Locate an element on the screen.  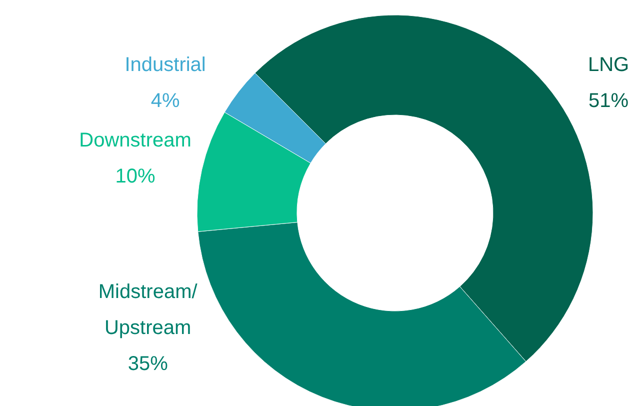
slice-label: Downstream is located at coordinates (135, 140).